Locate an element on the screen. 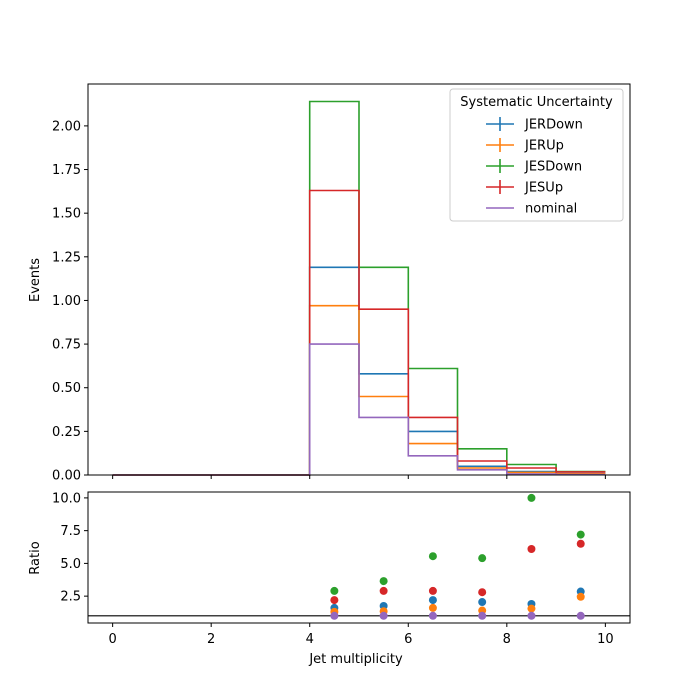 The width and height of the screenshot is (700, 700). ratio-y-tick-label: 5.0 is located at coordinates (70, 564).